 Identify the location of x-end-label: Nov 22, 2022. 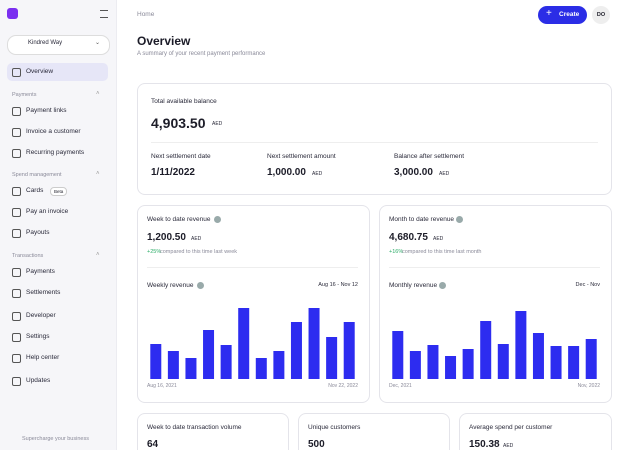
(343, 386).